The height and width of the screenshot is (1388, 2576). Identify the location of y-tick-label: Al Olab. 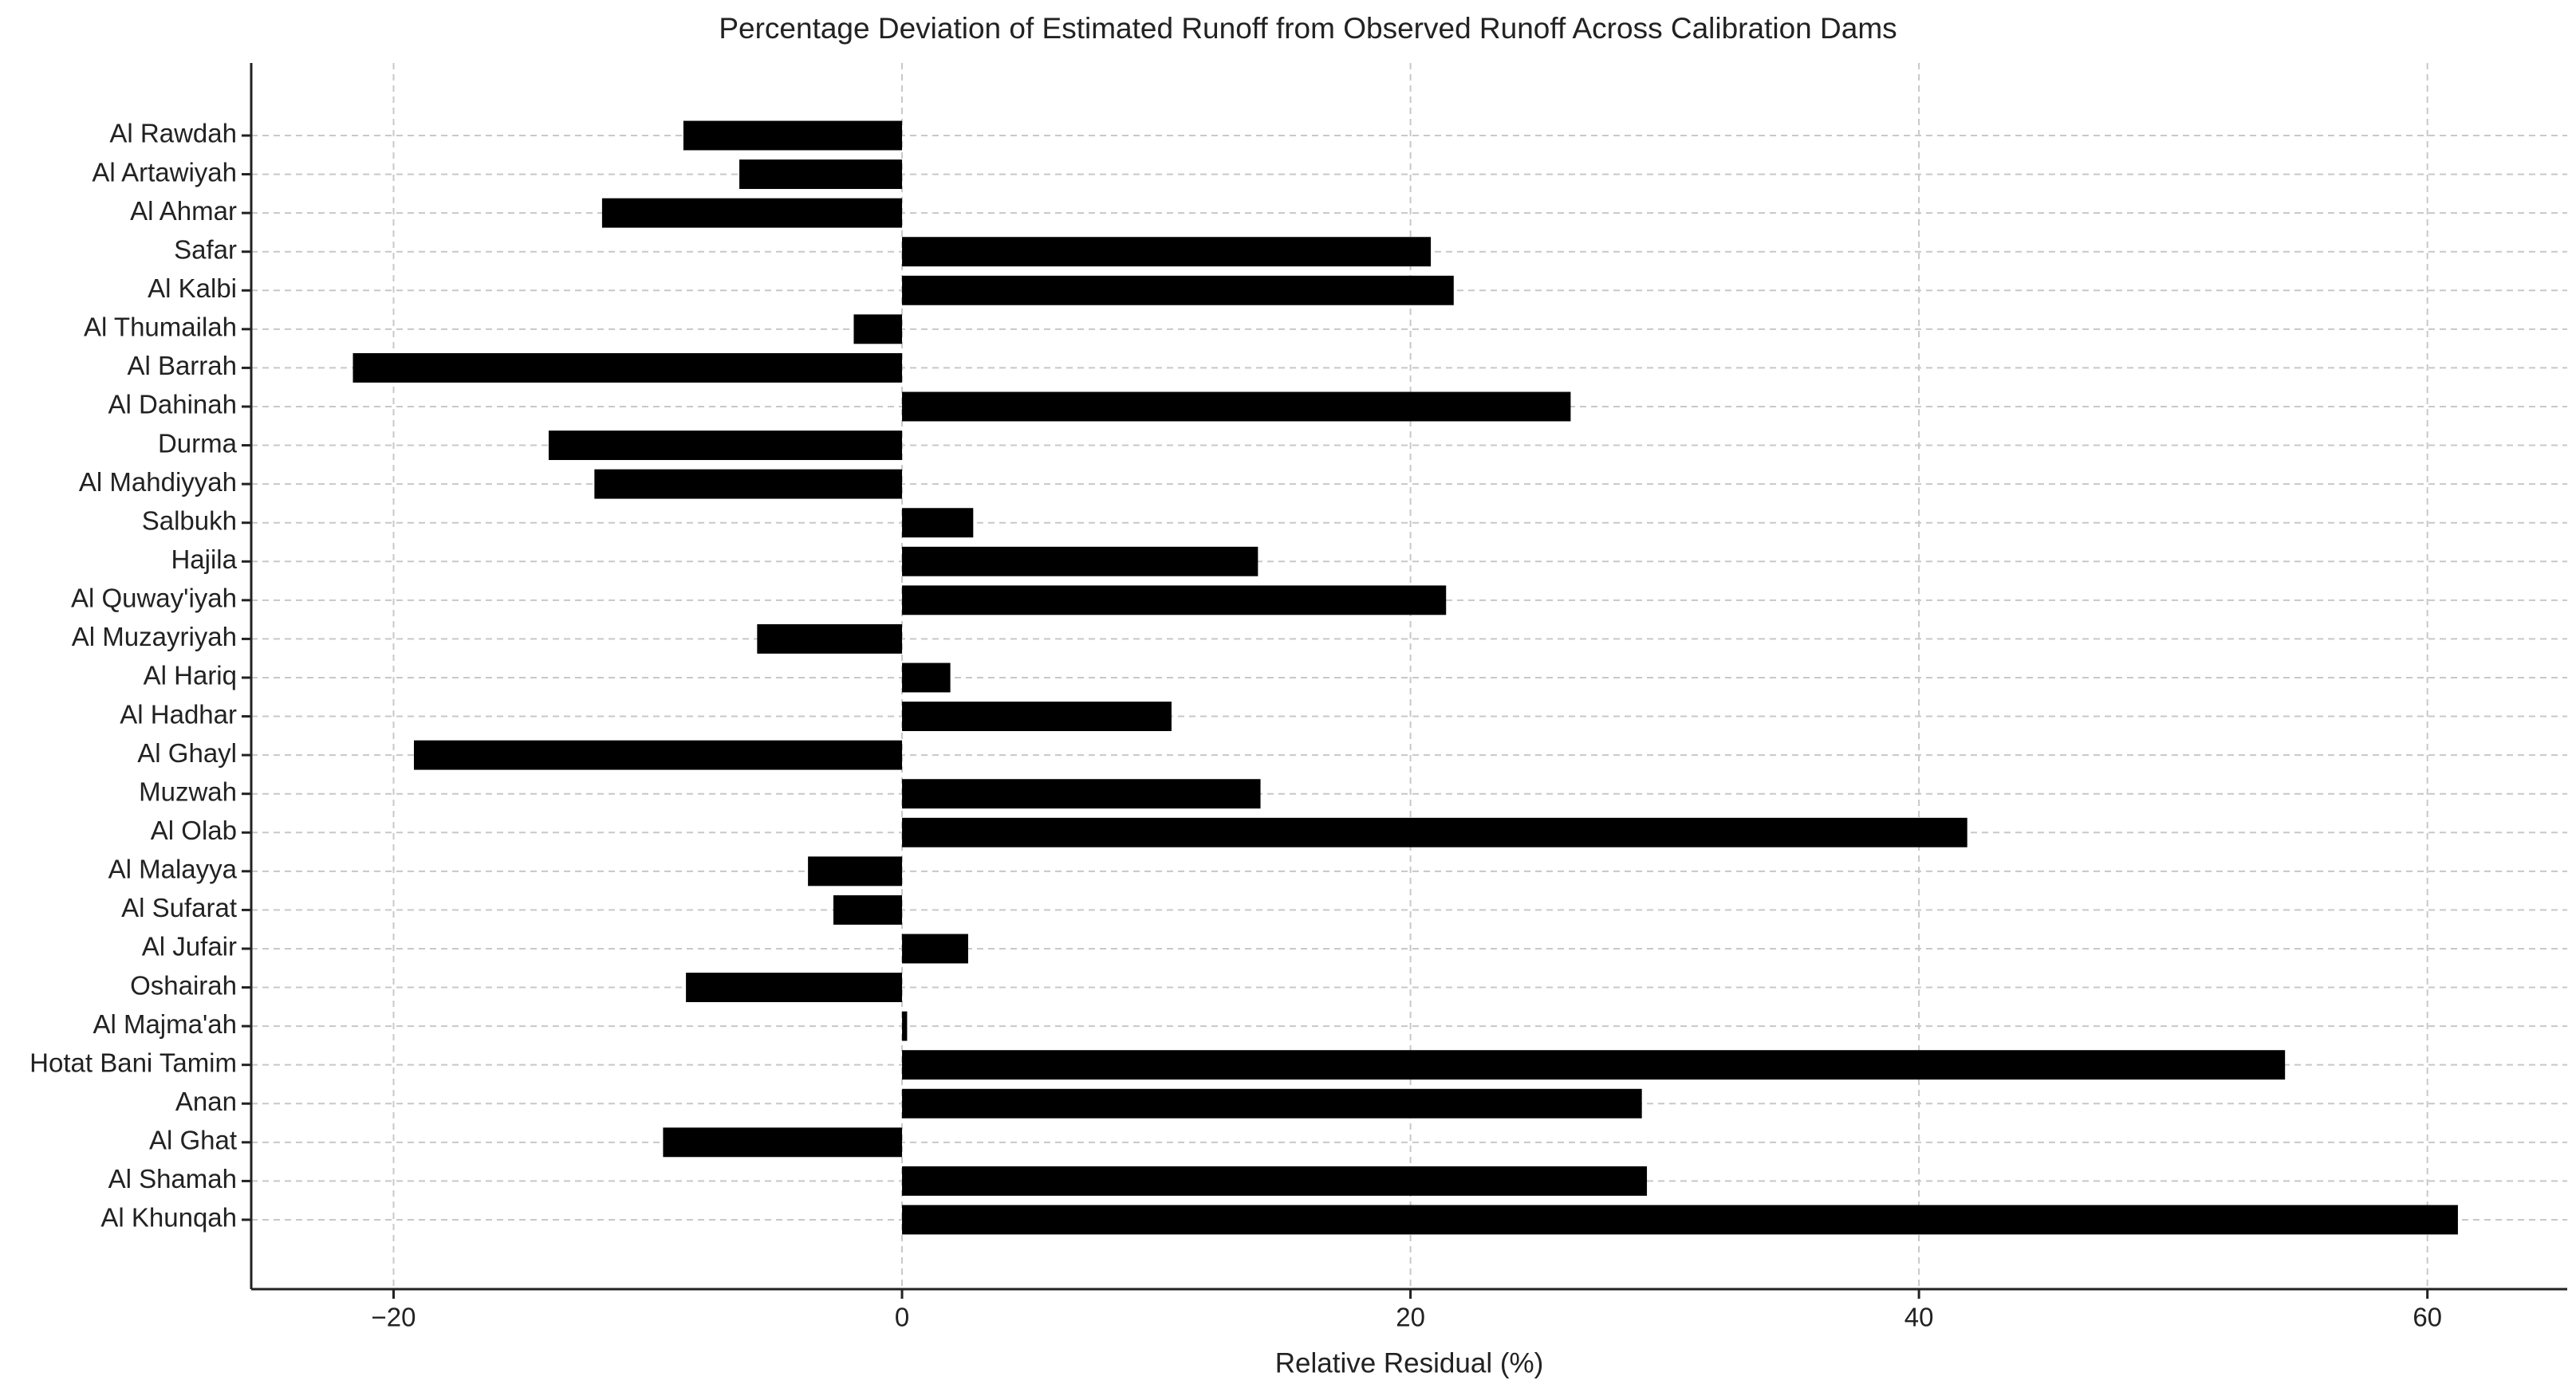
(194, 830).